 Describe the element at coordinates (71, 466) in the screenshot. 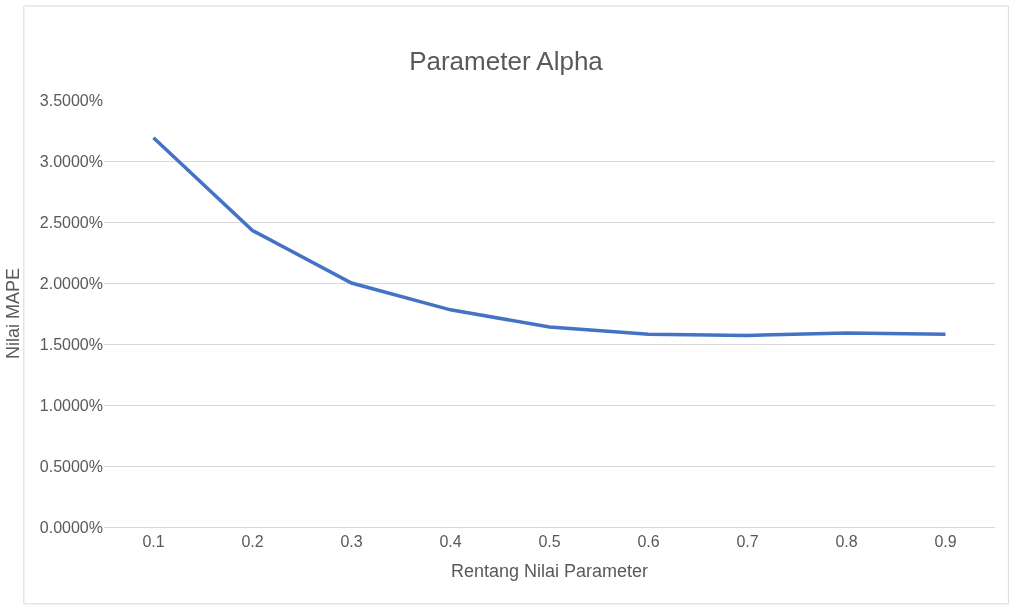

I see `y-tick-label: 0.5000%` at that location.